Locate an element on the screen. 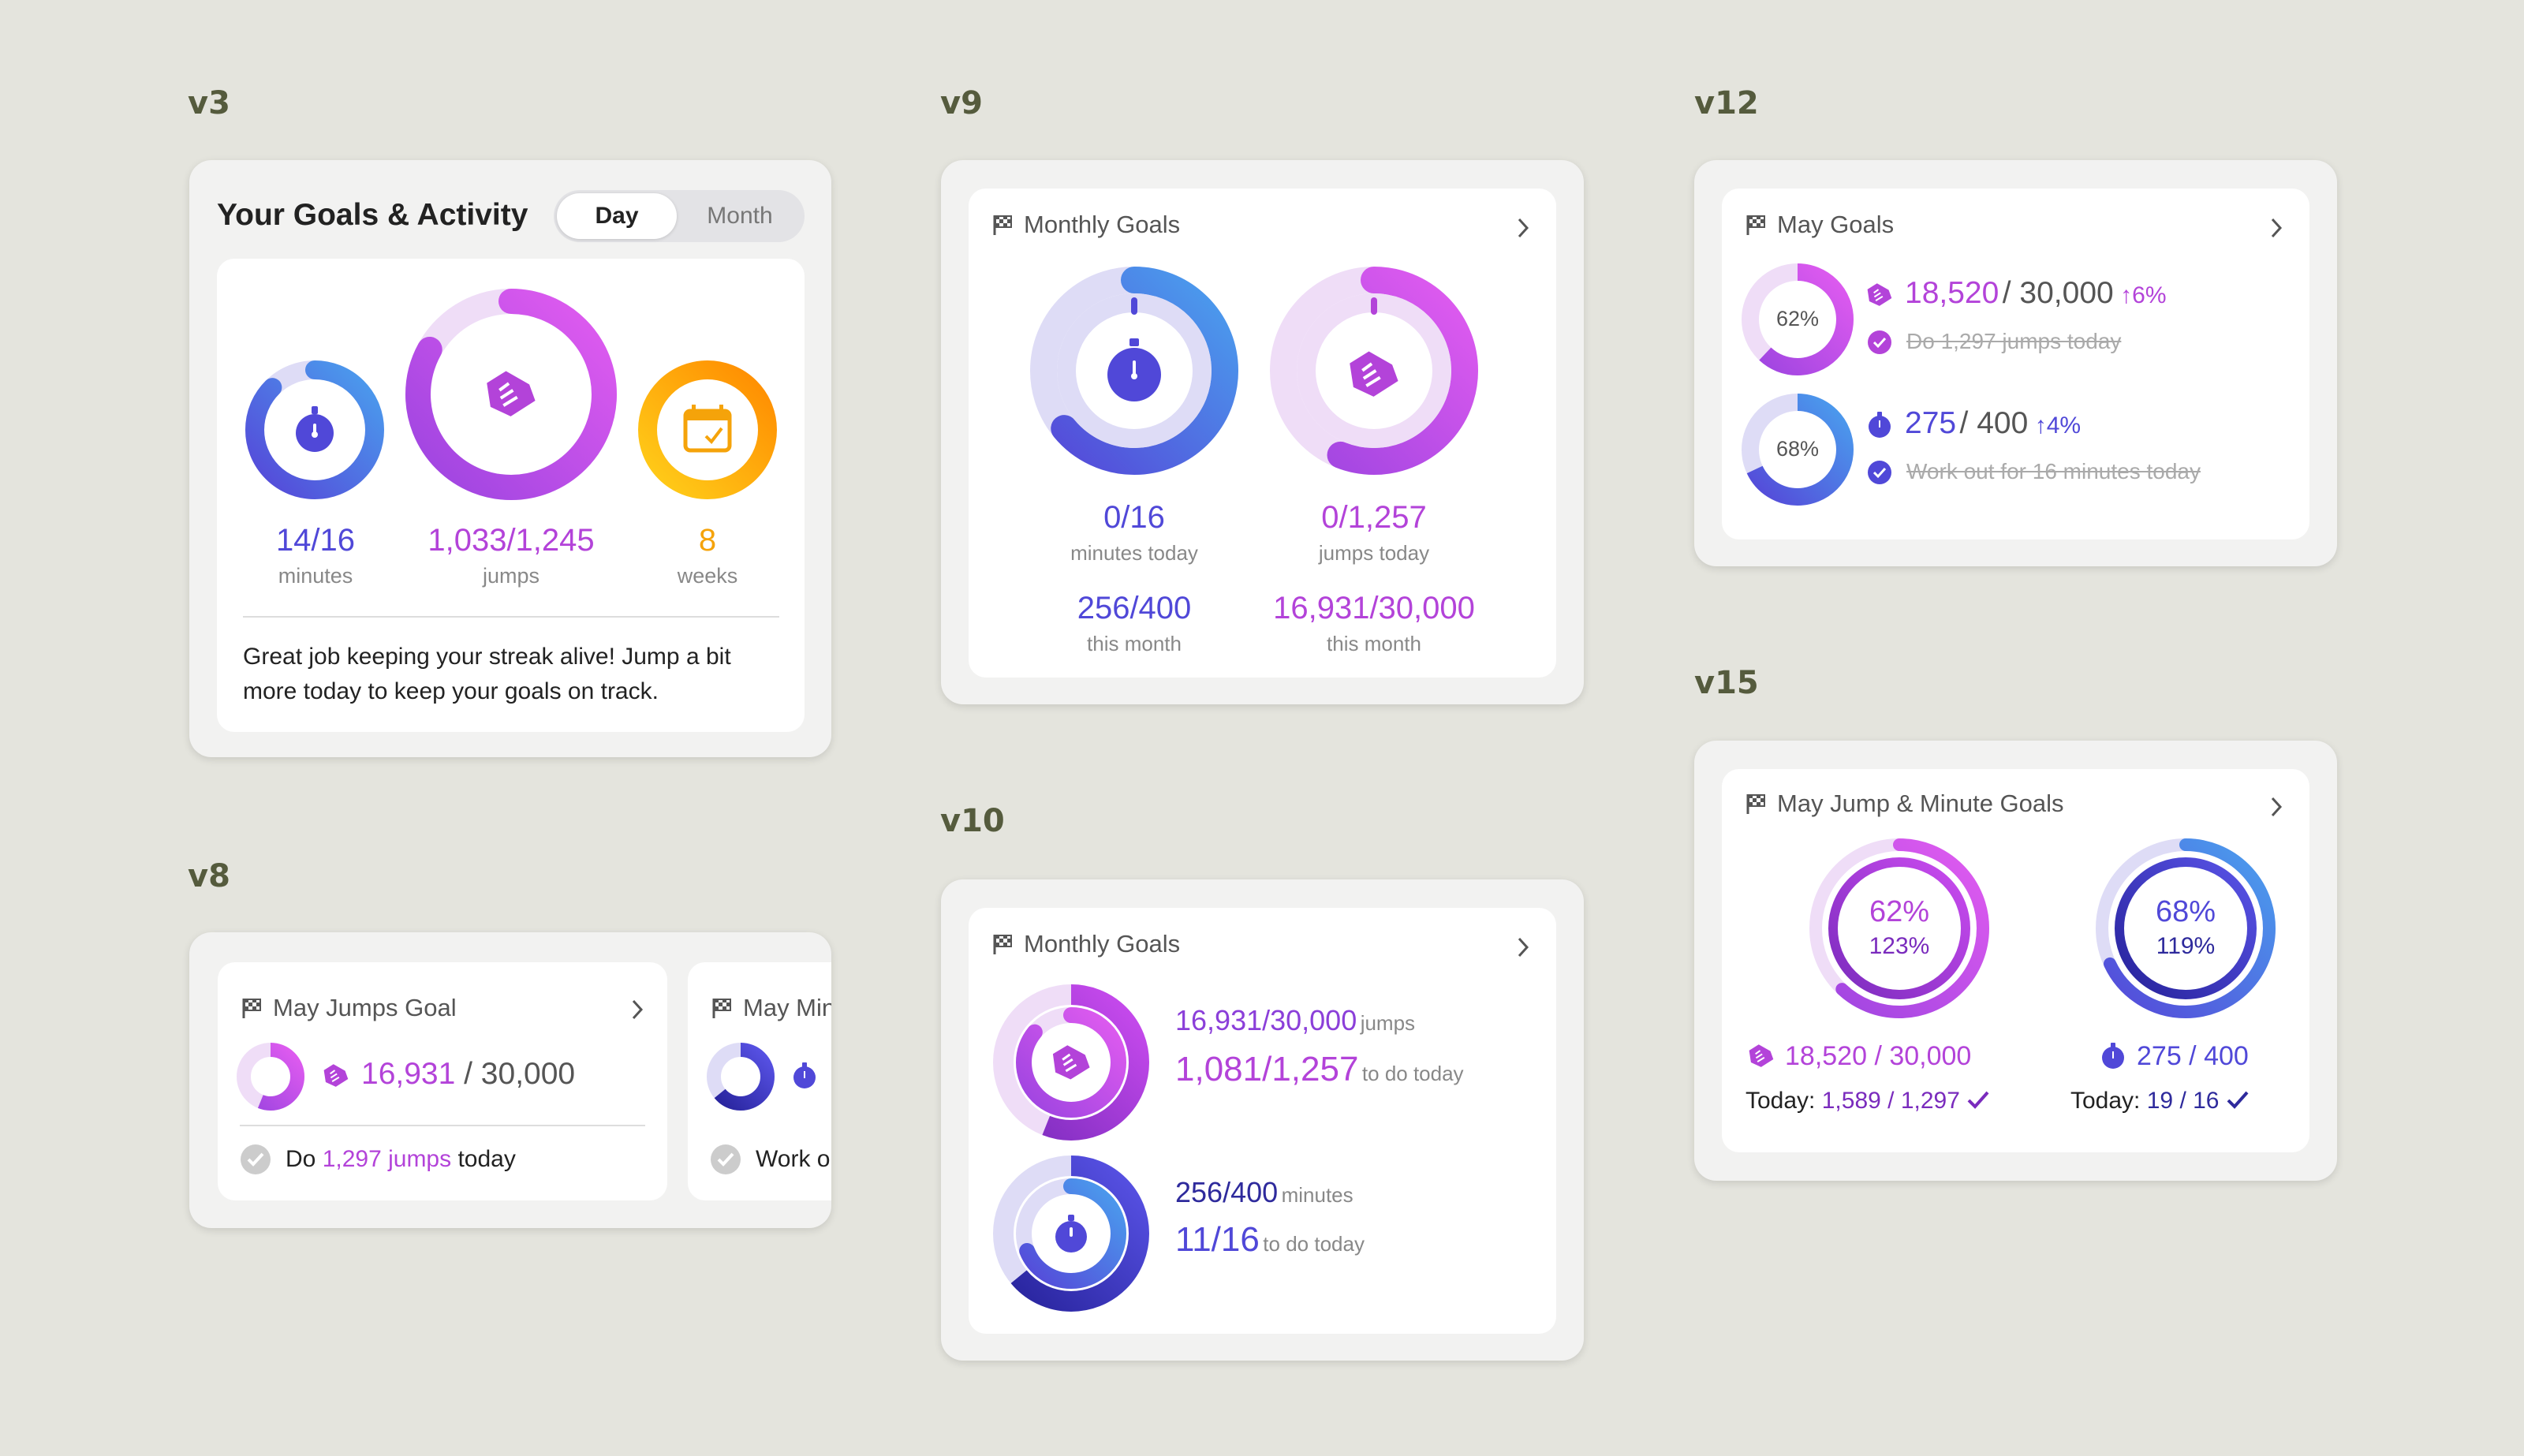 The width and height of the screenshot is (2524, 1456). v3-weeks-ring is located at coordinates (707, 429).